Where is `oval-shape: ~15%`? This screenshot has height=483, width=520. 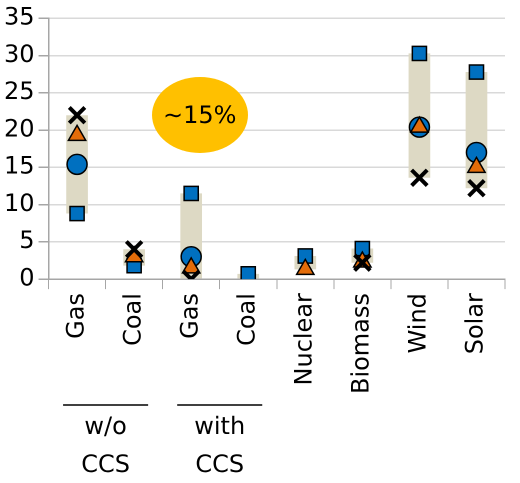 oval-shape: ~15% is located at coordinates (200, 115).